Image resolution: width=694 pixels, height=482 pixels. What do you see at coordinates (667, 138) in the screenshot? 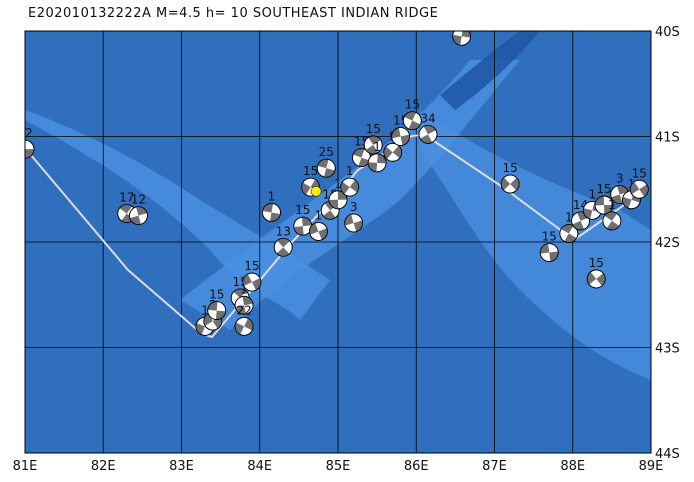
I see `latitude-tick-label: 41S` at bounding box center [667, 138].